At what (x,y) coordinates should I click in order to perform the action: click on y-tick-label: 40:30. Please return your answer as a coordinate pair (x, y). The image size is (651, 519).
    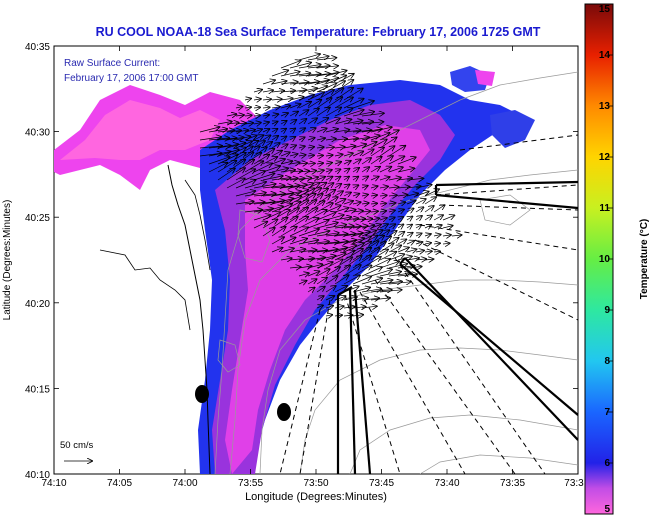
    Looking at the image, I should click on (37, 133).